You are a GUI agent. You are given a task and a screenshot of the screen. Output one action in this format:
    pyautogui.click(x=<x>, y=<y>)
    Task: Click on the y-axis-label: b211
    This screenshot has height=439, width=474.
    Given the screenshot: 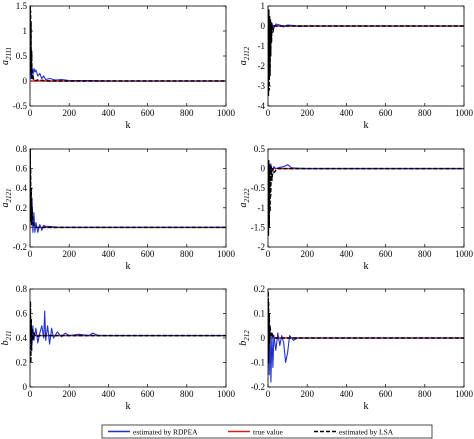 What is the action you would take?
    pyautogui.click(x=6, y=338)
    